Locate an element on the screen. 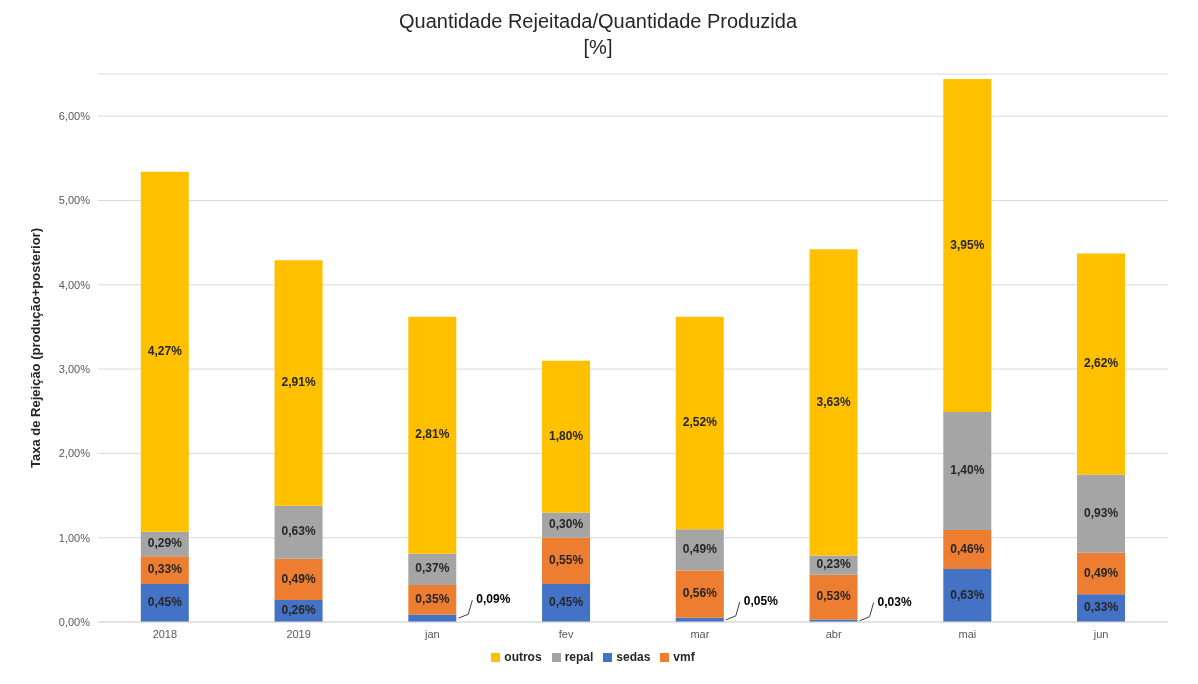 This screenshot has width=1198, height=684. data-label: 2,81% is located at coordinates (432, 434).